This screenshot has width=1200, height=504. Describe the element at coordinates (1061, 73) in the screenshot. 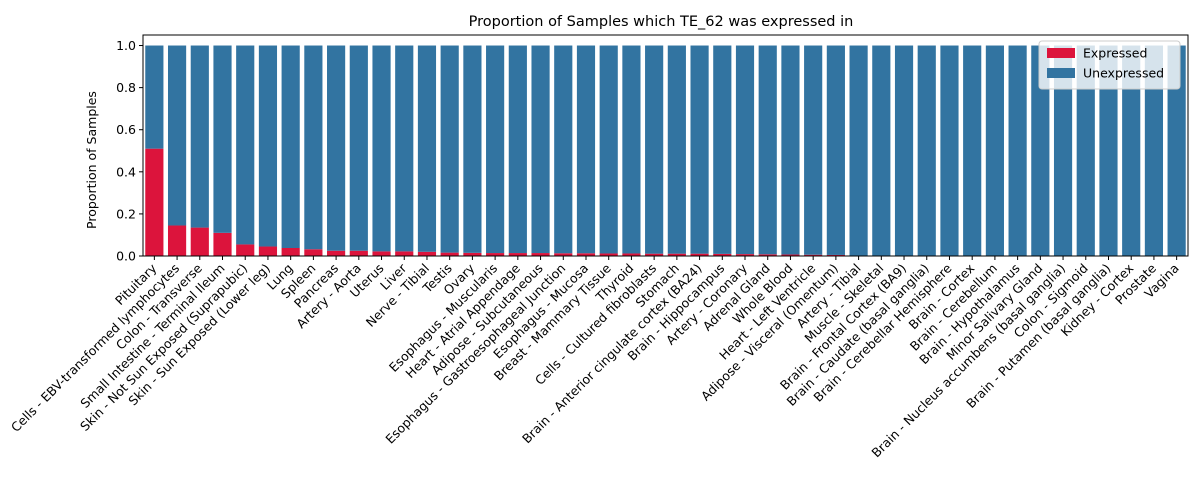

I see `legend-swatch-unexpressed` at that location.